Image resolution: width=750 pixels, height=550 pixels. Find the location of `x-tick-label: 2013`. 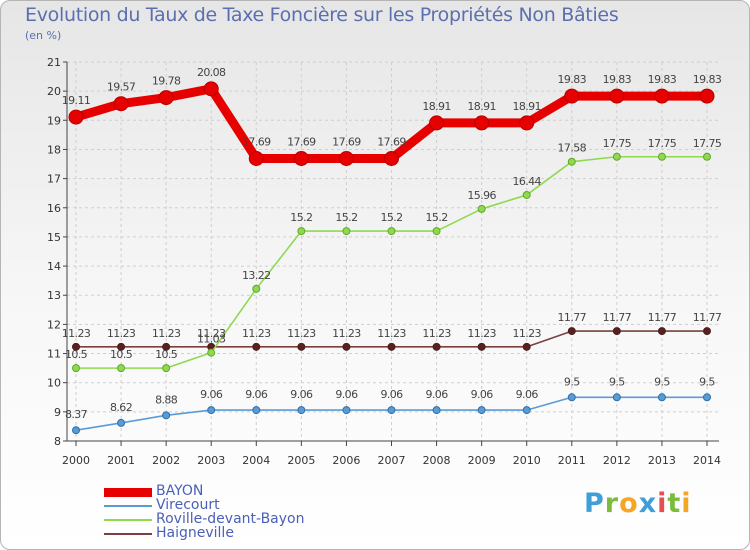

x-tick-label: 2013 is located at coordinates (662, 460).